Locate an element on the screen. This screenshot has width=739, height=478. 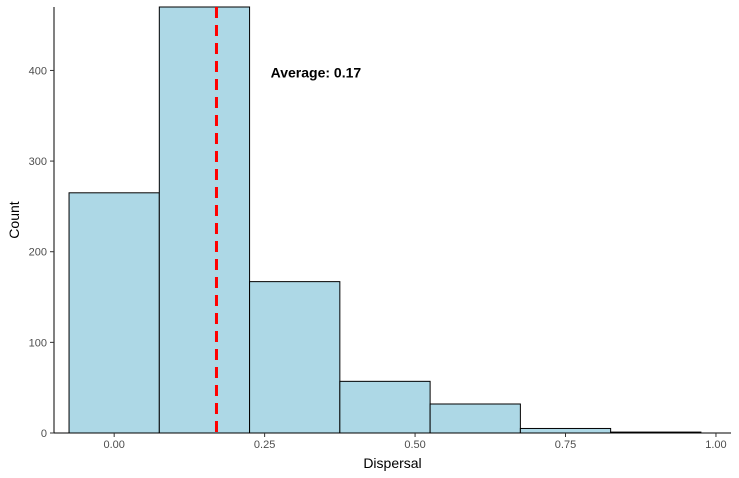
x-tick-label-2: 0.50 is located at coordinates (414, 445).